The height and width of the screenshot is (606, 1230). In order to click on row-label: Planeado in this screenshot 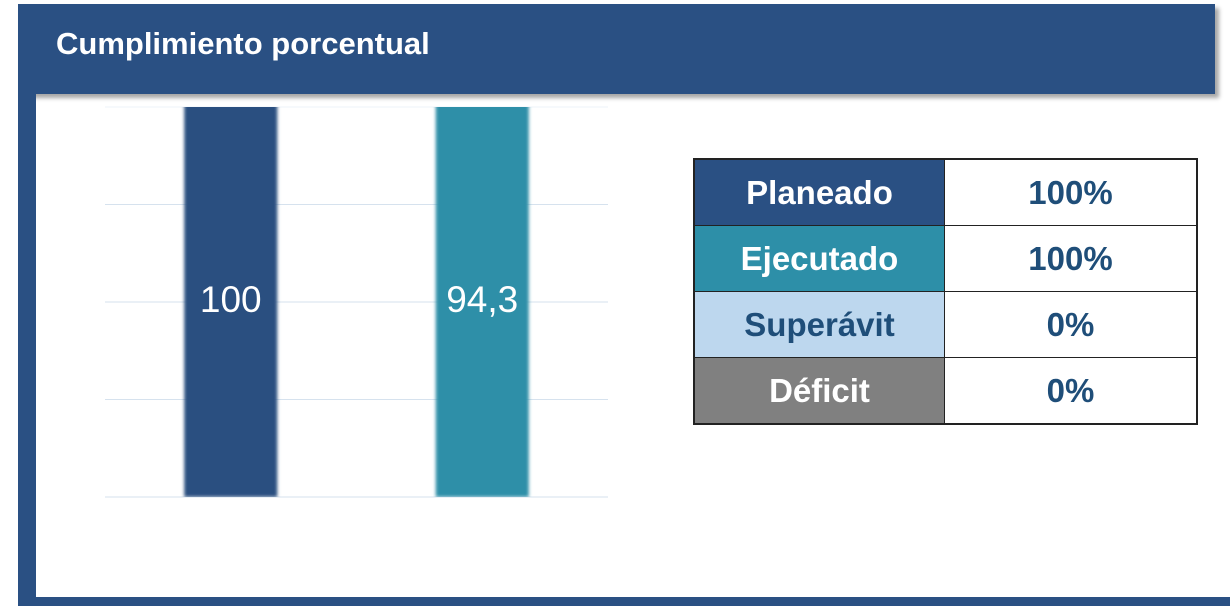, I will do `click(819, 192)`.